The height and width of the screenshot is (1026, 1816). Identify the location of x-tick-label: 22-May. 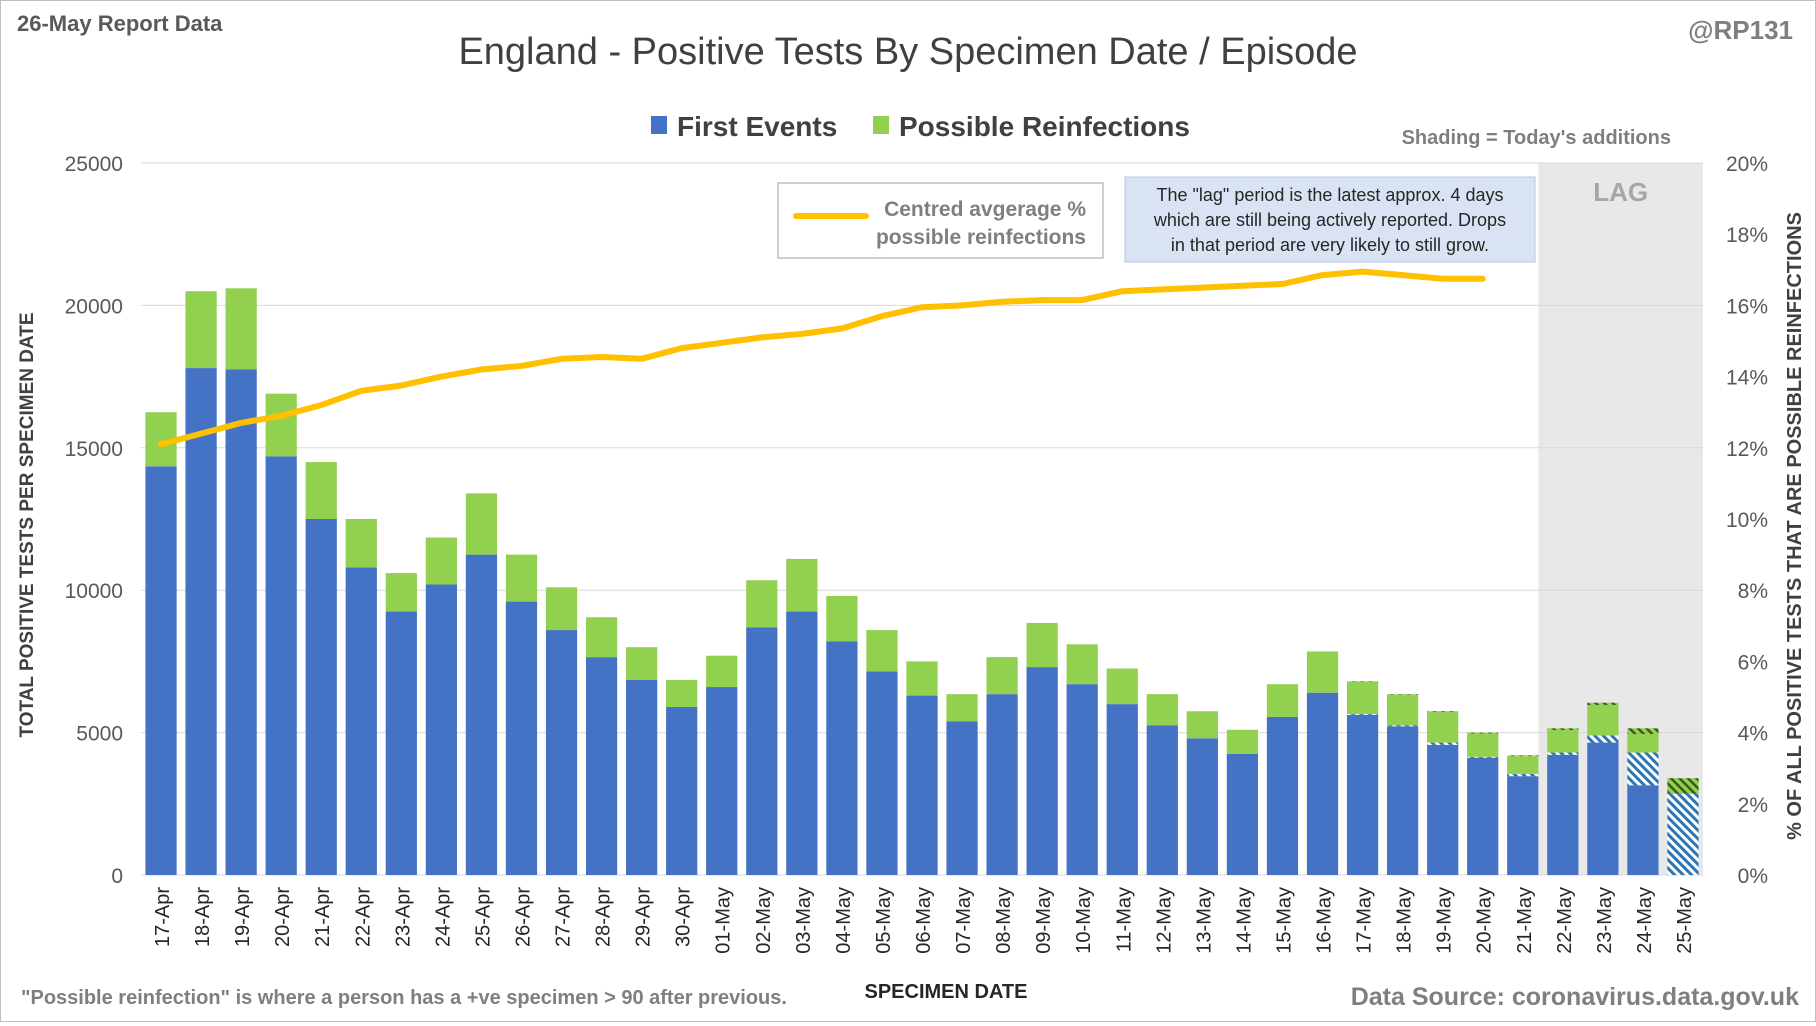
(1565, 920).